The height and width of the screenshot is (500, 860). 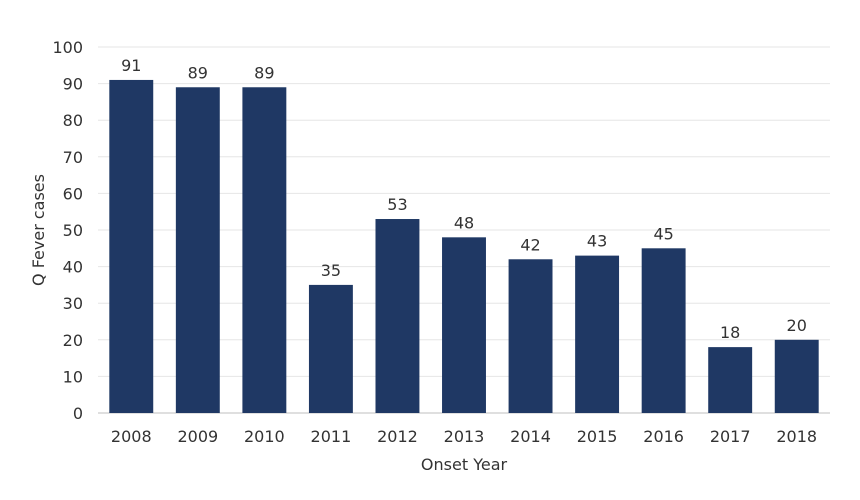 What do you see at coordinates (730, 436) in the screenshot?
I see `x-tick-label: 2017` at bounding box center [730, 436].